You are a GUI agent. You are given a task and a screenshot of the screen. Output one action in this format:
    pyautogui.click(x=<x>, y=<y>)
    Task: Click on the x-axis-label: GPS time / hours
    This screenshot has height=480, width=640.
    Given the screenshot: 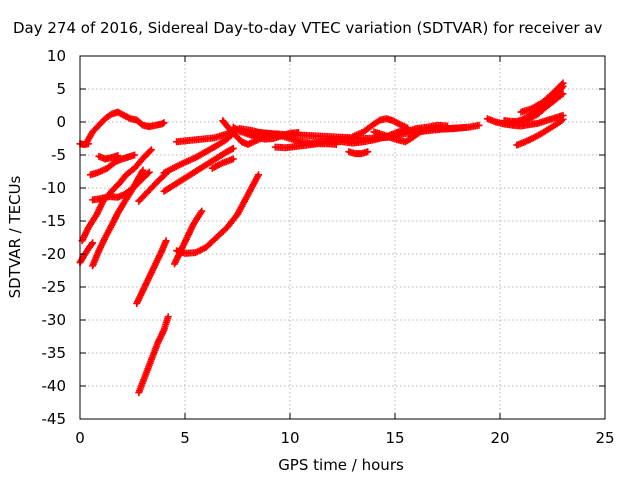 What is the action you would take?
    pyautogui.click(x=341, y=465)
    